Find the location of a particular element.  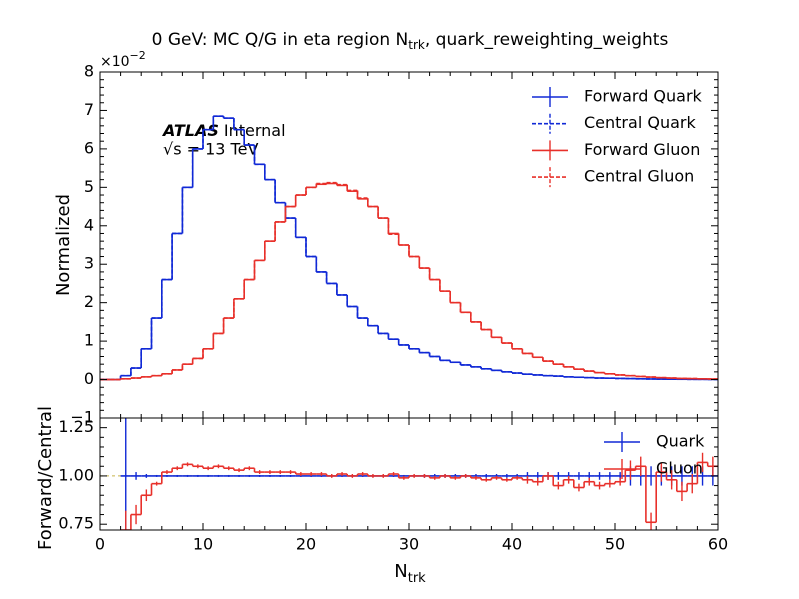

y-tick-label: 6 is located at coordinates (89, 147).